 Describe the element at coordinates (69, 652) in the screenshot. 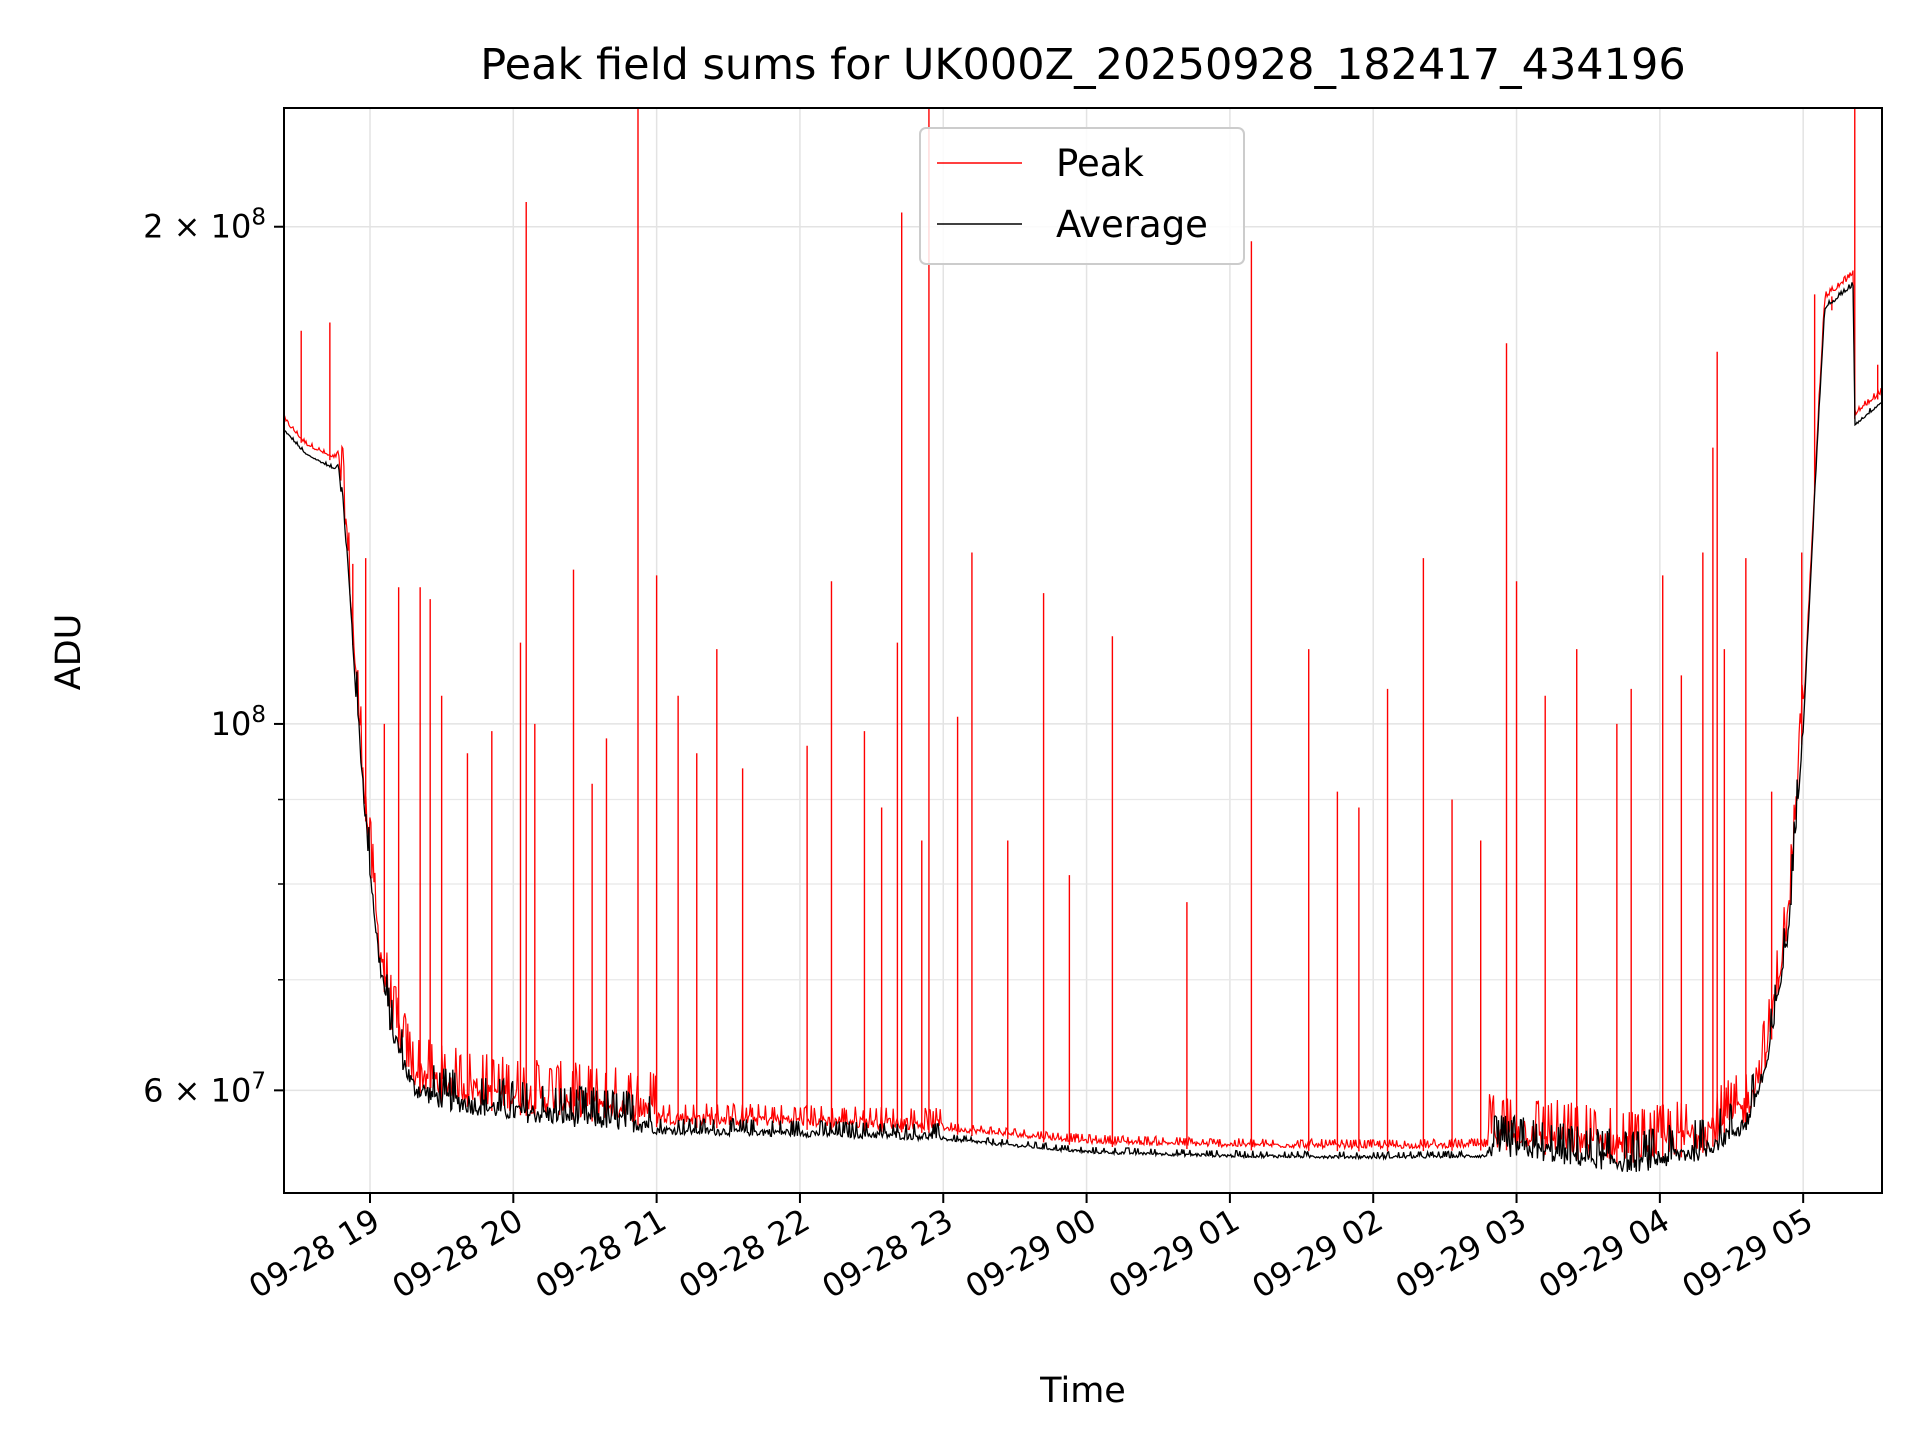

I see `y-axis-label: ADU` at that location.